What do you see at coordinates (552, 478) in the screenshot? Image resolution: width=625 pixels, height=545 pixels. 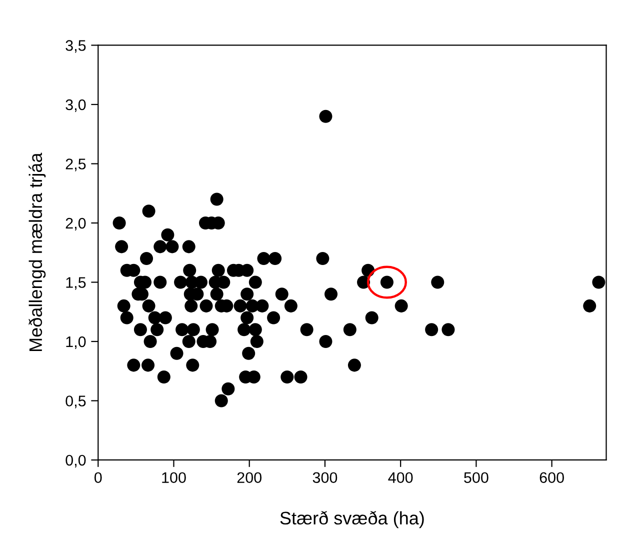 I see `x-tick-label: 600` at bounding box center [552, 478].